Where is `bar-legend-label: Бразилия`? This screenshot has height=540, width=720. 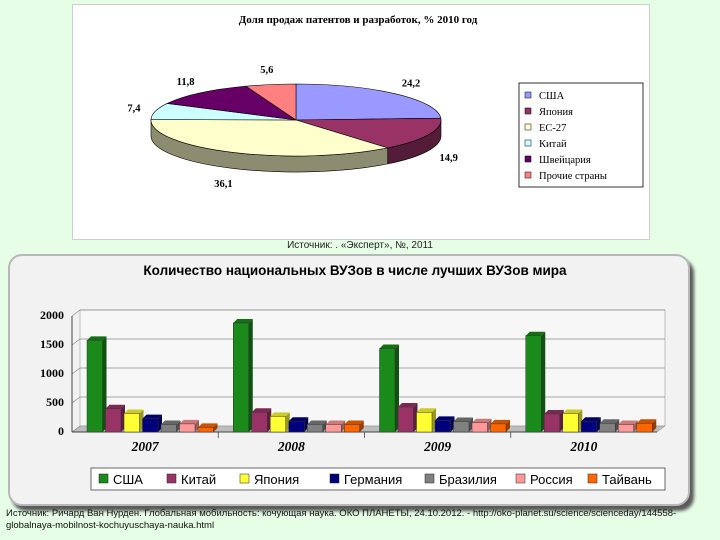 bar-legend-label: Бразилия is located at coordinates (468, 479).